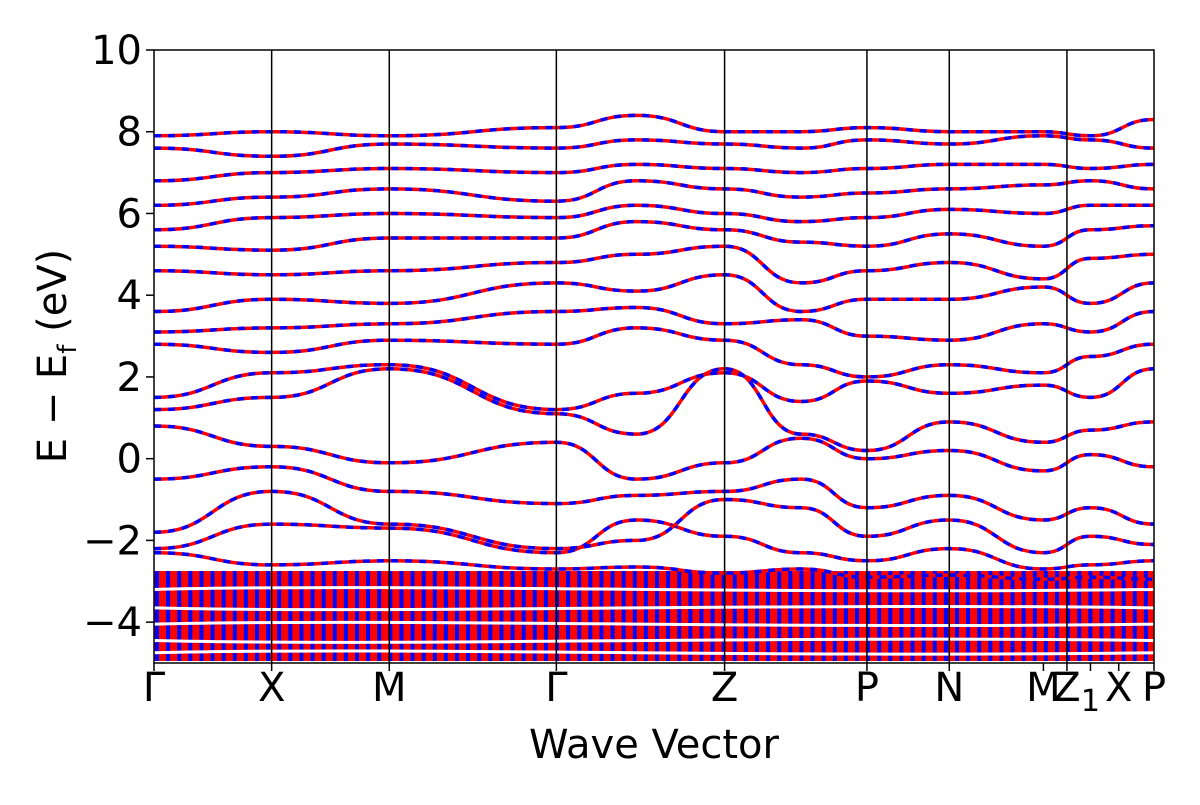 The height and width of the screenshot is (805, 1200). I want to click on x-tick-label: 1, so click(1090, 701).